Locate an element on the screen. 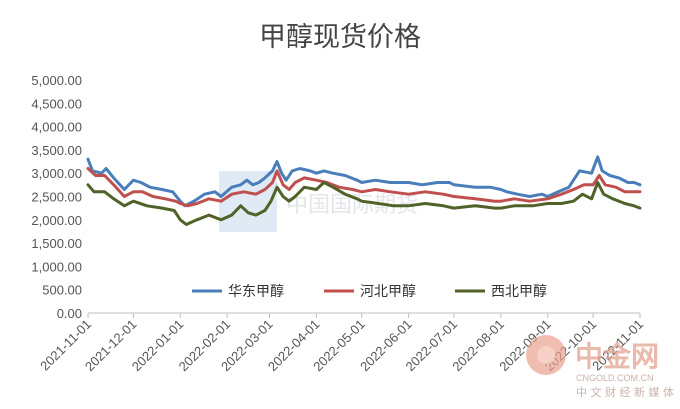  y-tick-label: 0.00 is located at coordinates (69, 313).